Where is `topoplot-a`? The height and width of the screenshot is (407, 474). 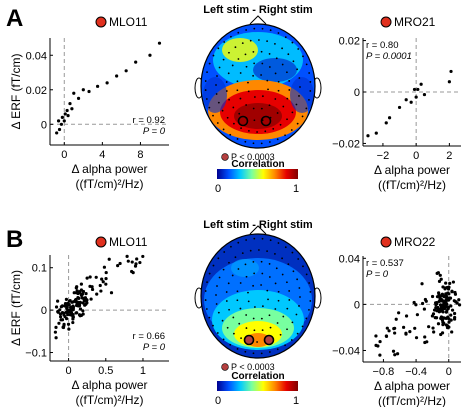
topoplot-a is located at coordinates (258, 82).